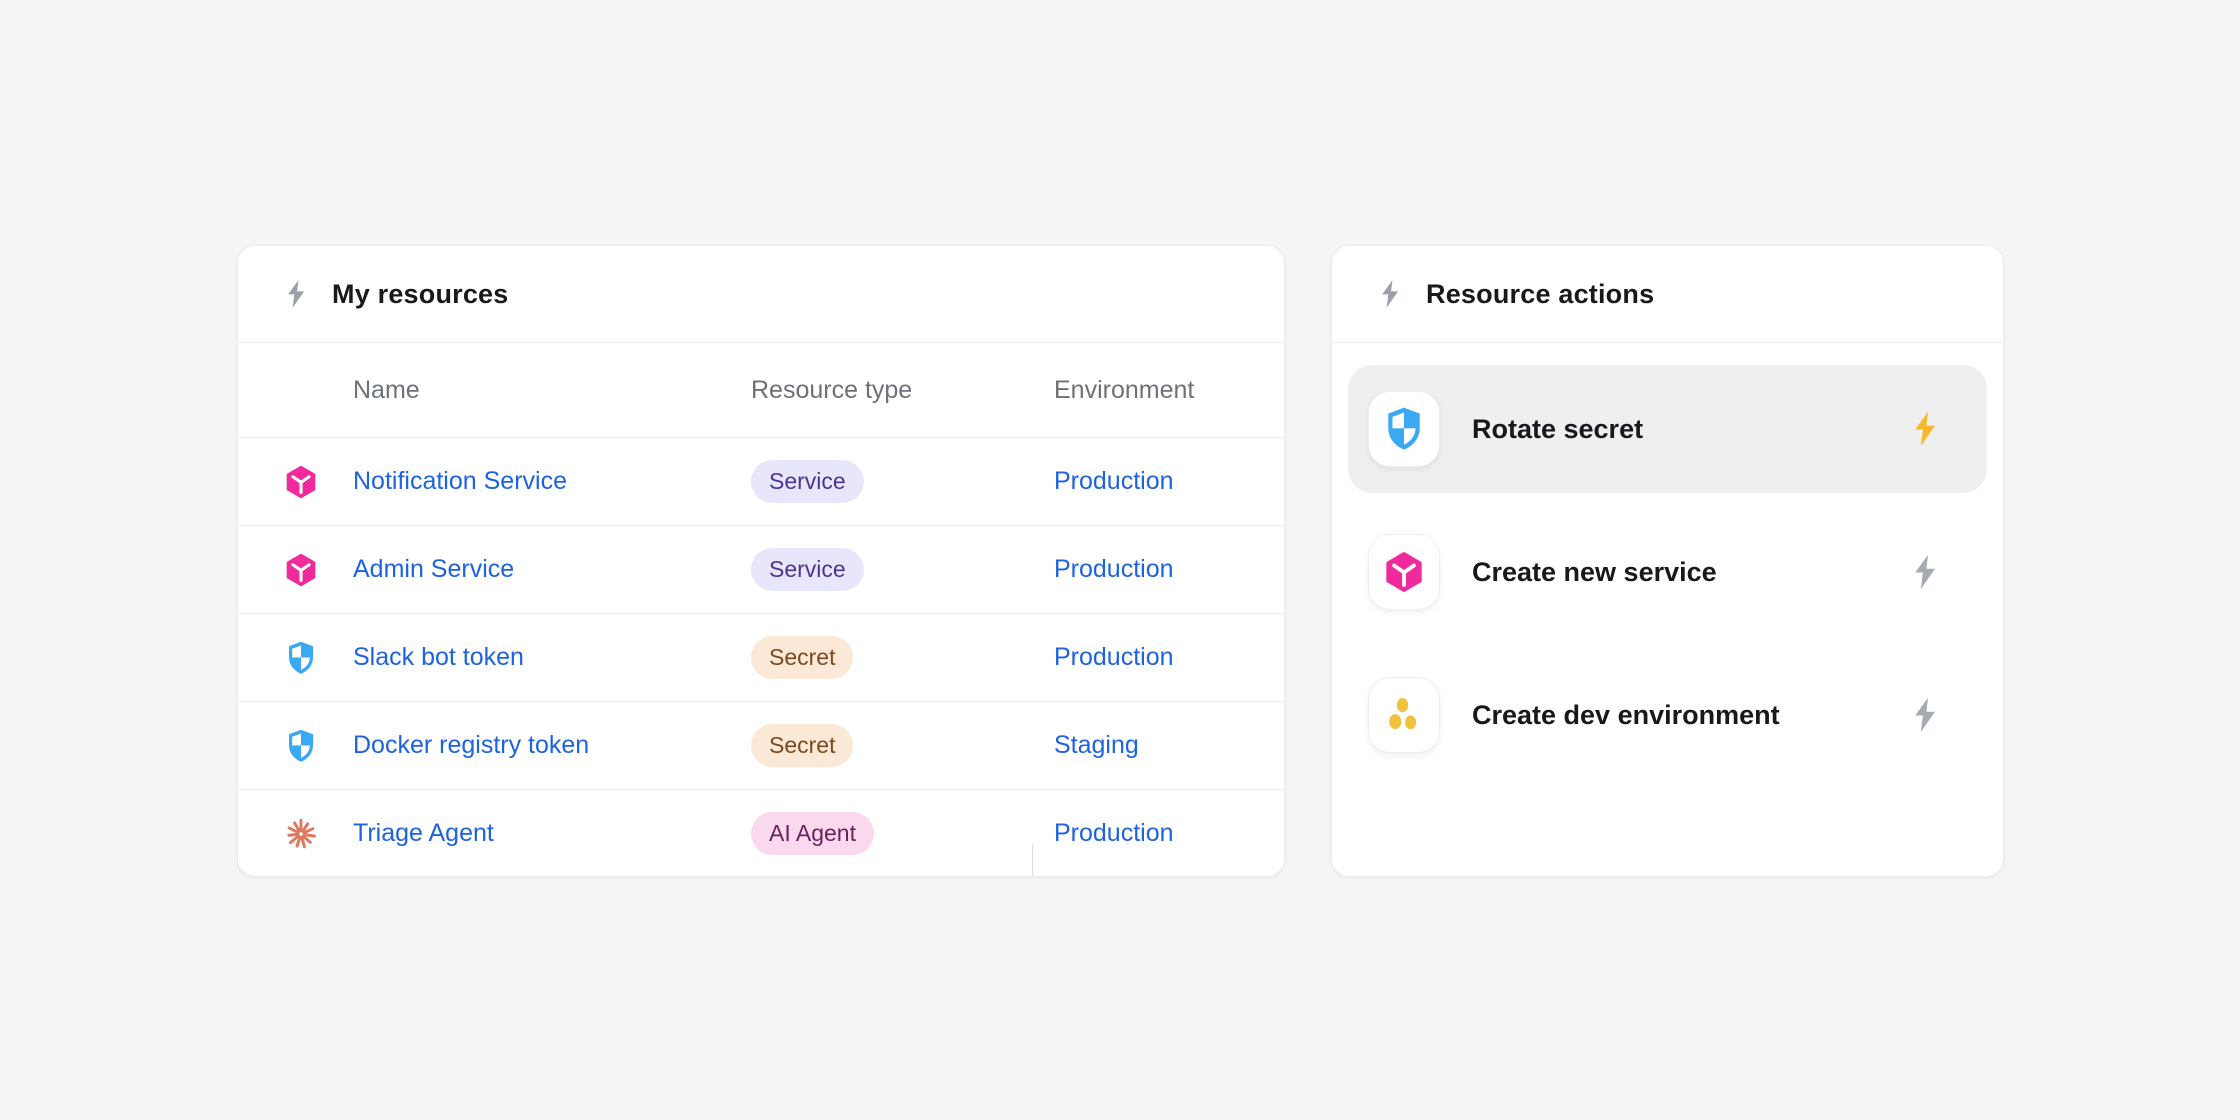 The height and width of the screenshot is (1120, 2240). I want to click on resource-name-link: Docker registry token, so click(471, 745).